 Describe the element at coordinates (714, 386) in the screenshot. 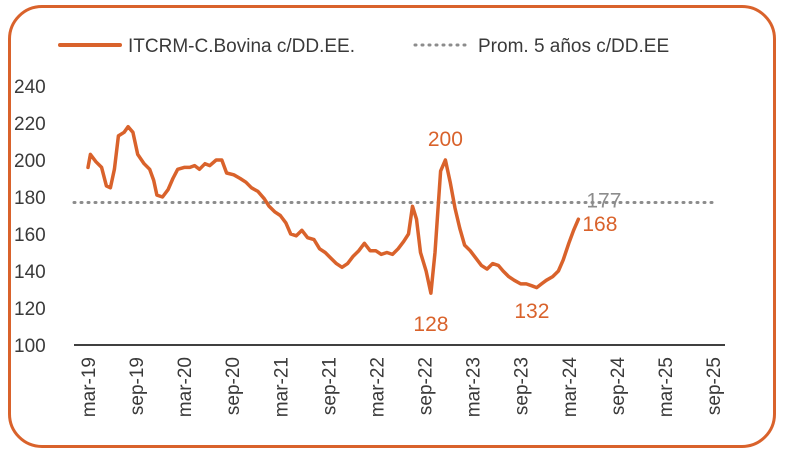

I see `x-tick-label: sep-25` at that location.